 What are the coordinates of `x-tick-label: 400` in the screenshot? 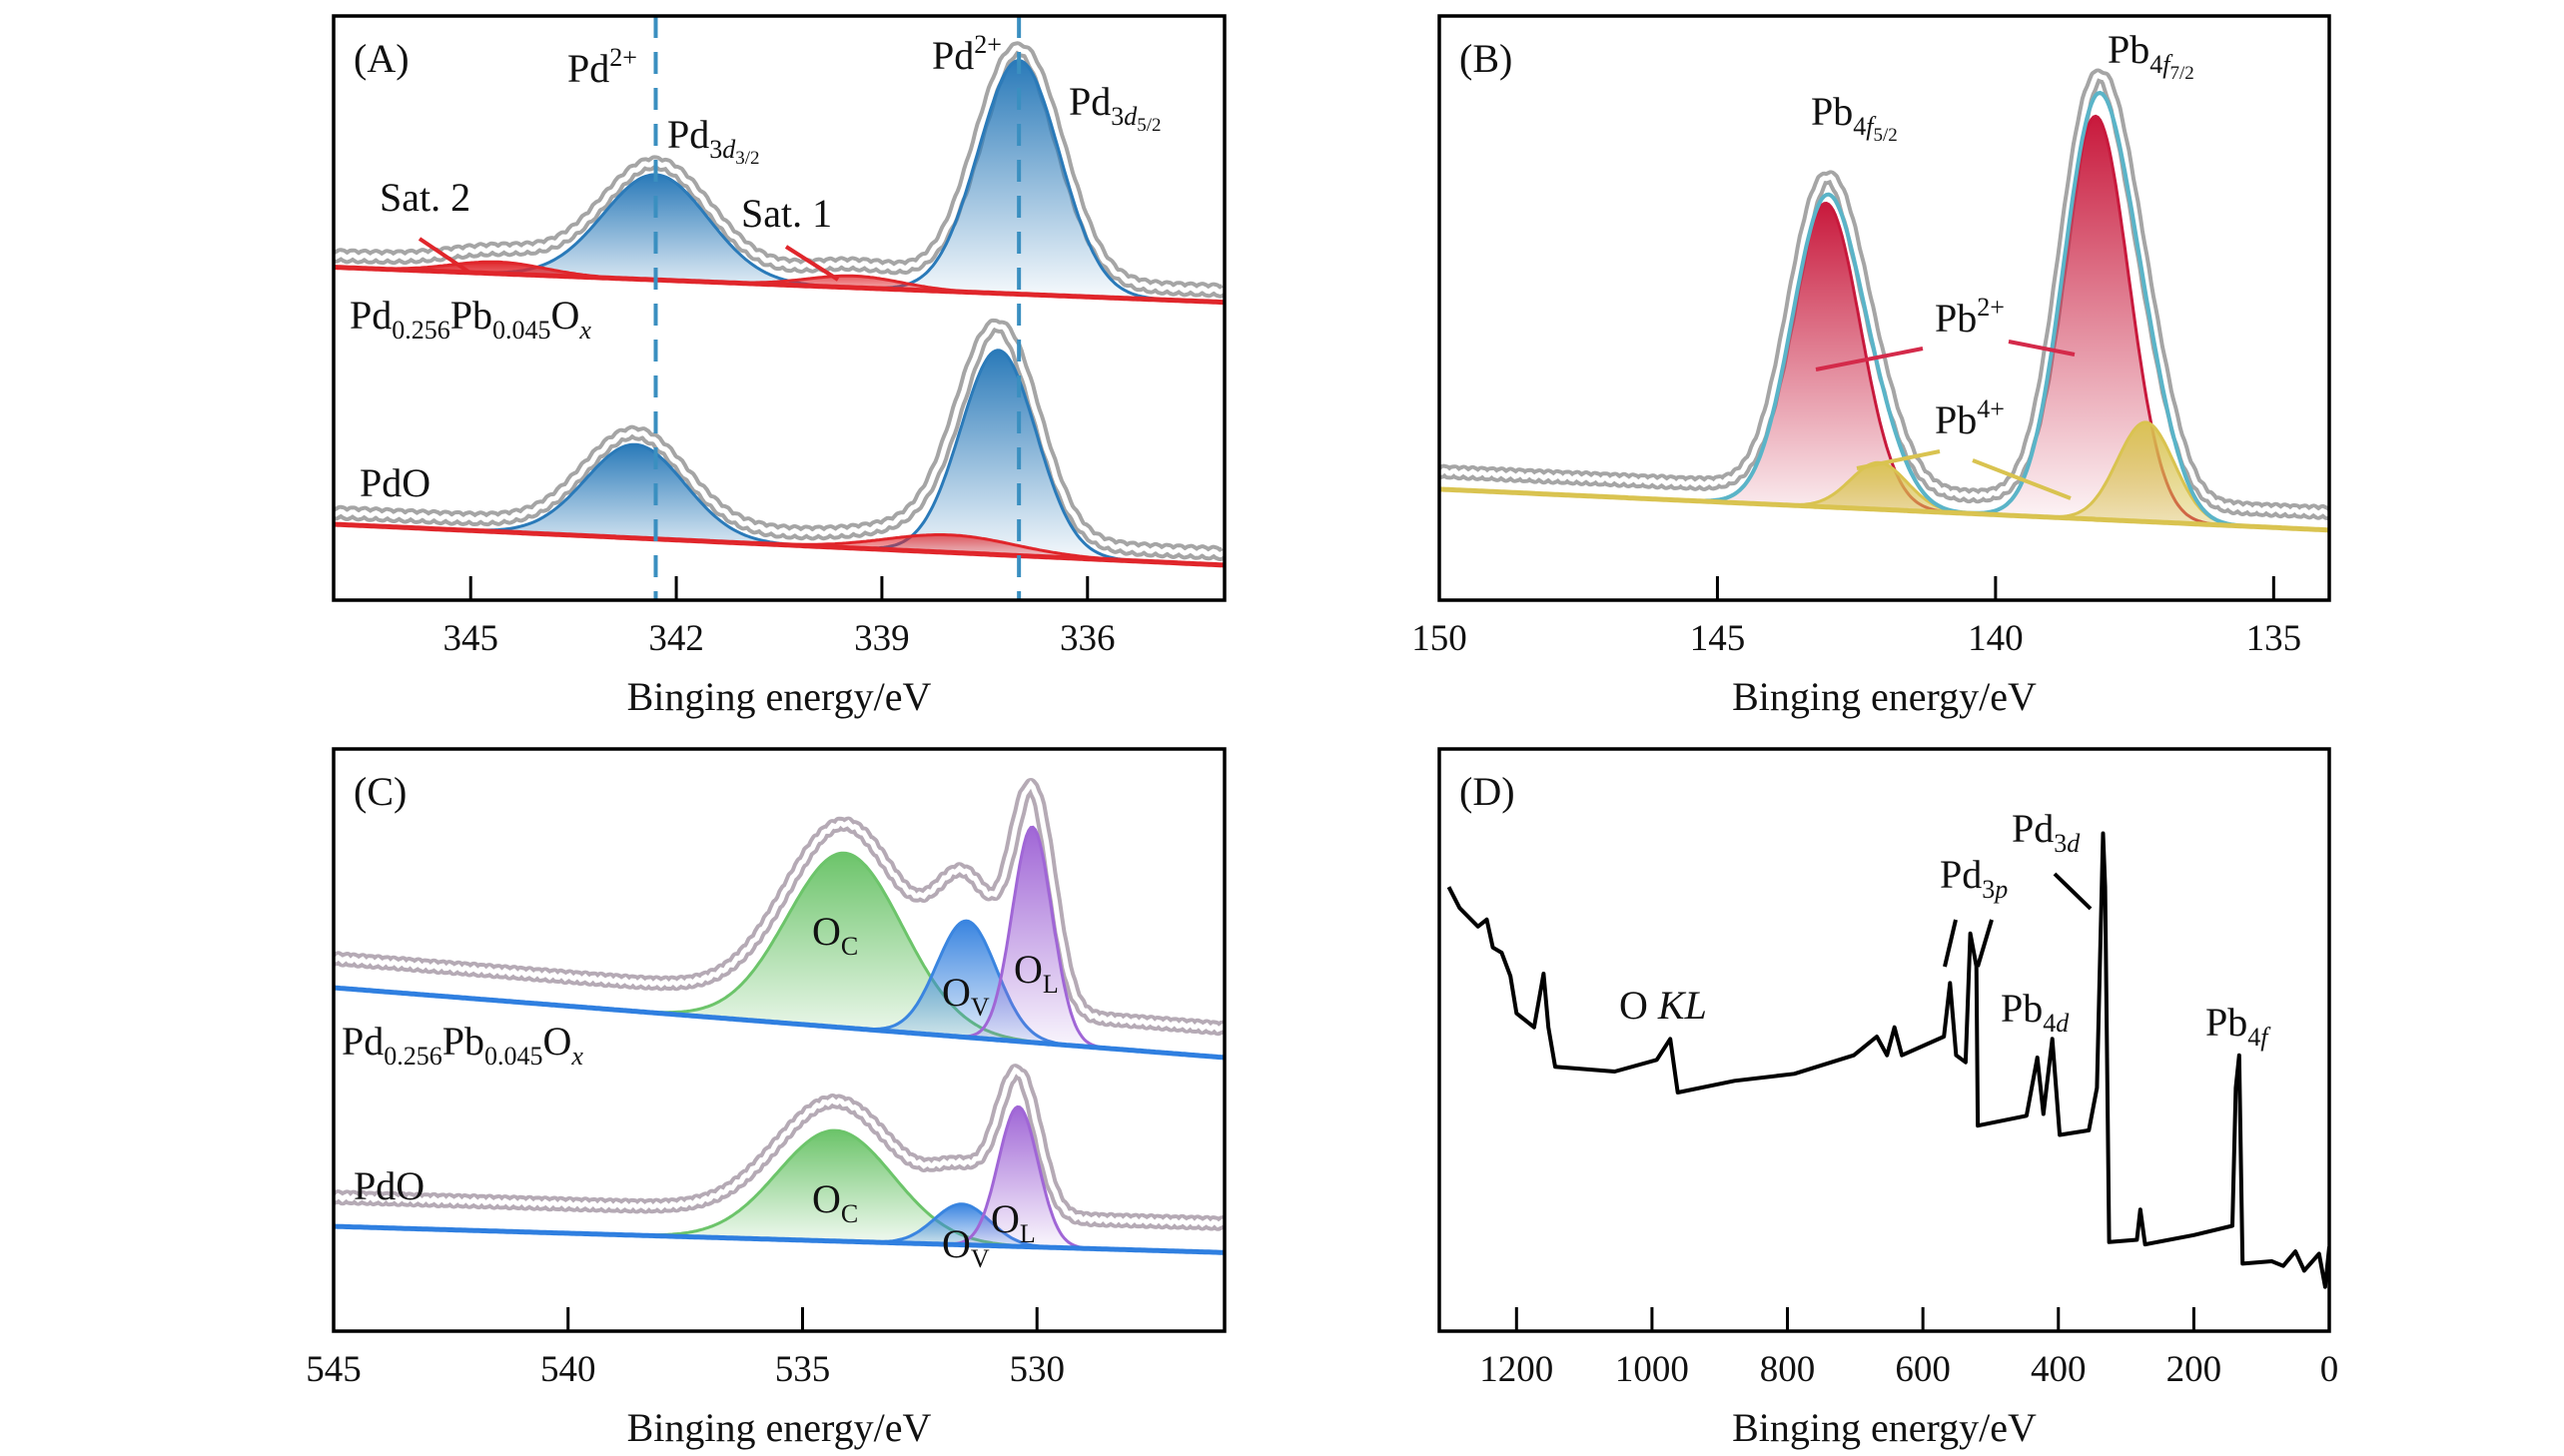 It's located at (2059, 1369).